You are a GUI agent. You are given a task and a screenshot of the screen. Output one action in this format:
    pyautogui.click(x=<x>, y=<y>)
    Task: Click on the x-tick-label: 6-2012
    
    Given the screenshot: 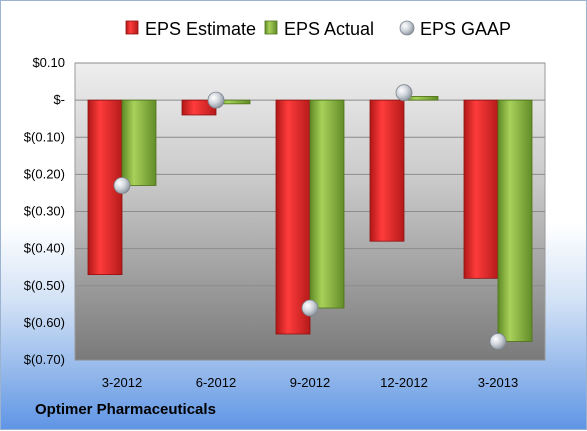 What is the action you would take?
    pyautogui.click(x=216, y=382)
    